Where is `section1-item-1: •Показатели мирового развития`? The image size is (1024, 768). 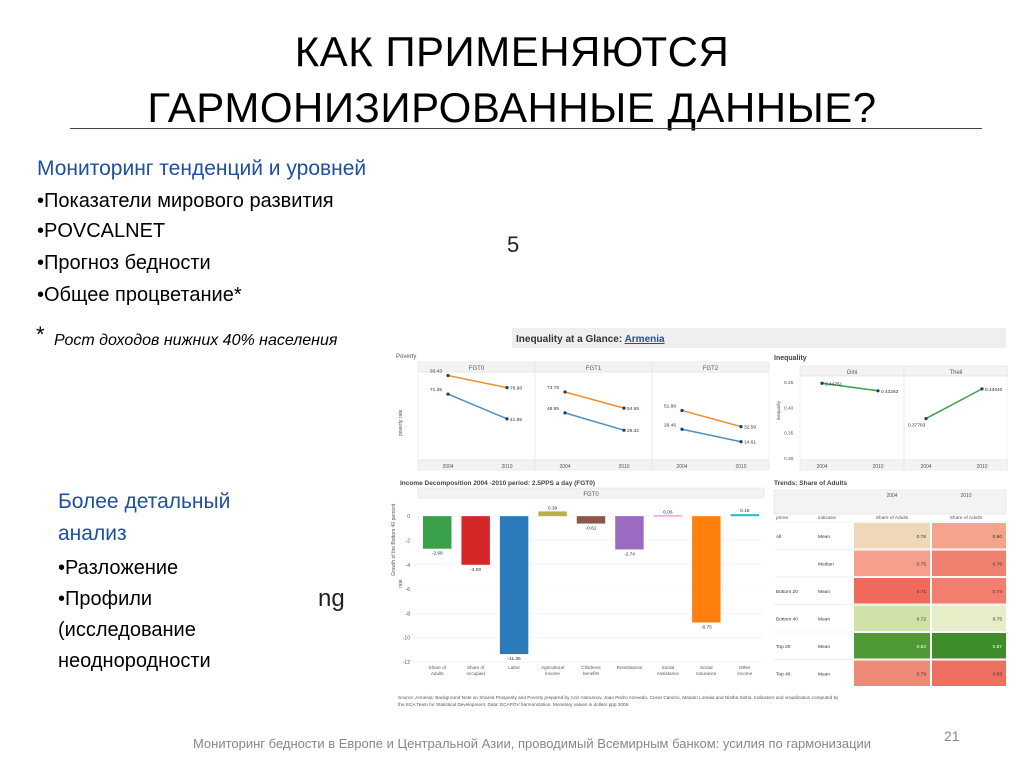
section1-item-1: •Показатели мирового развития is located at coordinates (185, 201).